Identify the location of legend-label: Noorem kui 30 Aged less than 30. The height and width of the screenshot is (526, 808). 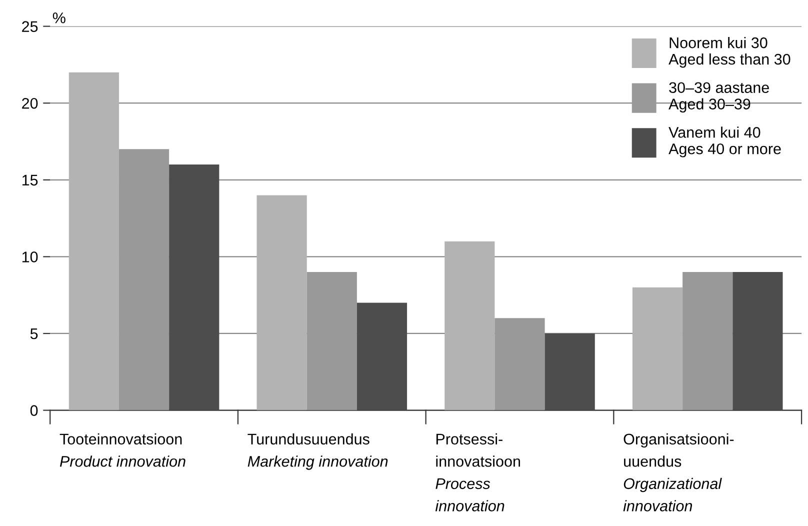
(729, 52).